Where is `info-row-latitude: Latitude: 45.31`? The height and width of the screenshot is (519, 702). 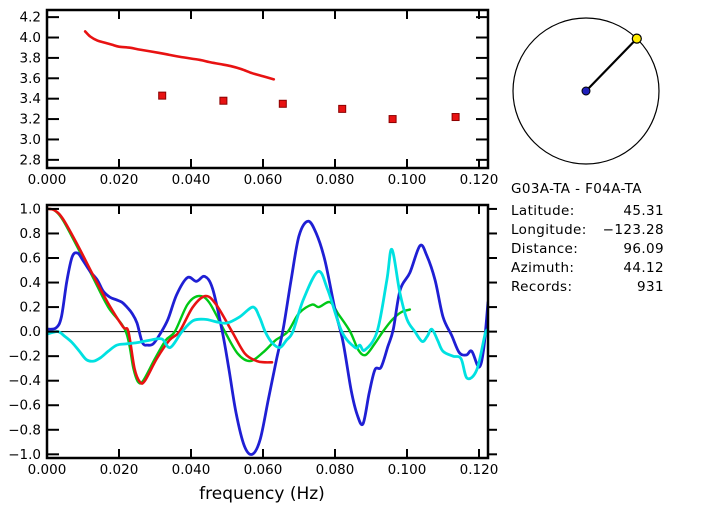
info-row-latitude: Latitude: 45.31 is located at coordinates (587, 211).